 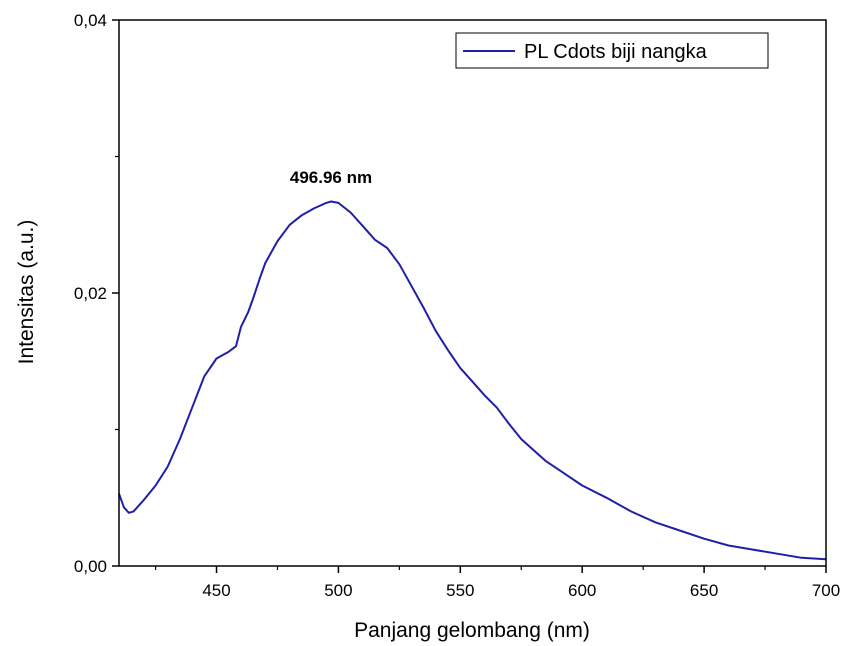 I want to click on legend-label: PL Cdots biji nangka, so click(x=616, y=52).